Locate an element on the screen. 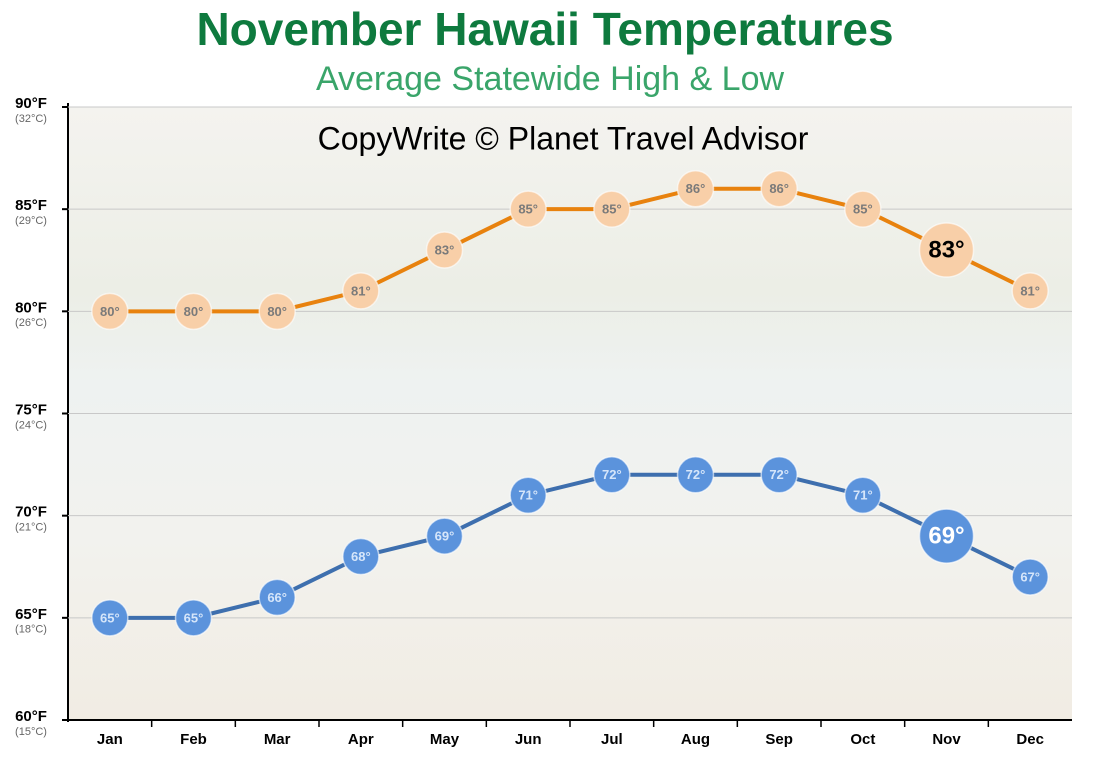 Image resolution: width=1100 pixels, height=775 pixels. y-tick-sublabel: (15°C) is located at coordinates (31, 732).